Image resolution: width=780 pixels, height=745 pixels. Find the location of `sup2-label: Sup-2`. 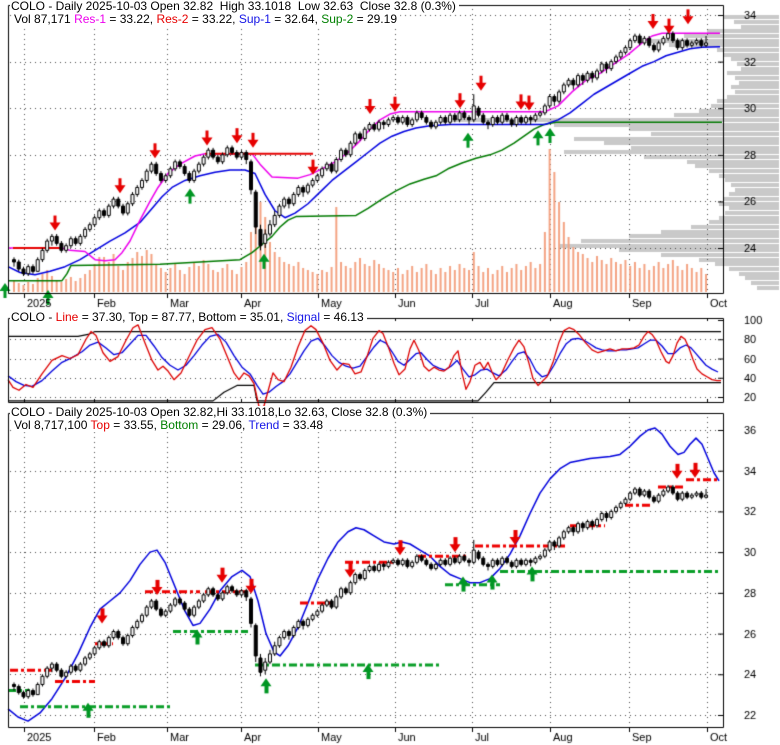

sup2-label: Sup-2 is located at coordinates (337, 19).